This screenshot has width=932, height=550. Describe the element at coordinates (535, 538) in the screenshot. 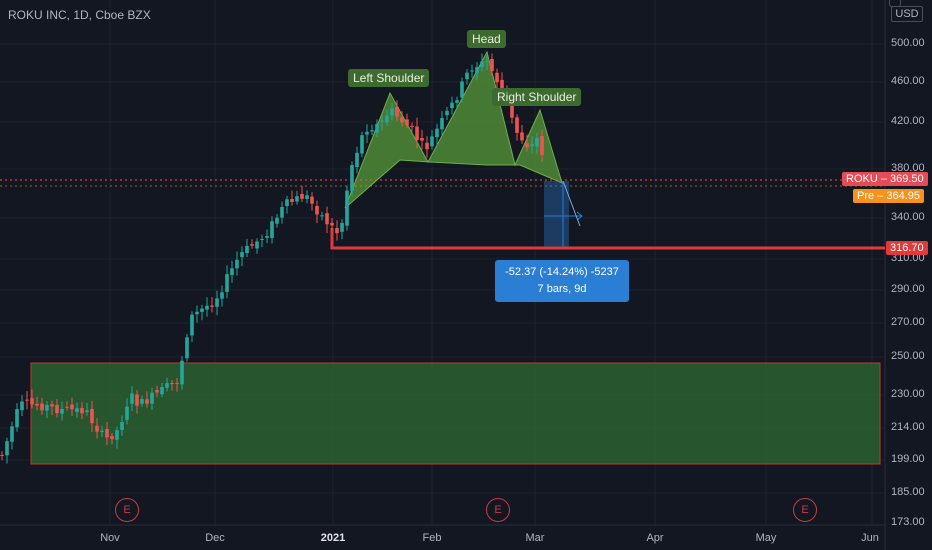

I see `time-tick: Mar` at that location.